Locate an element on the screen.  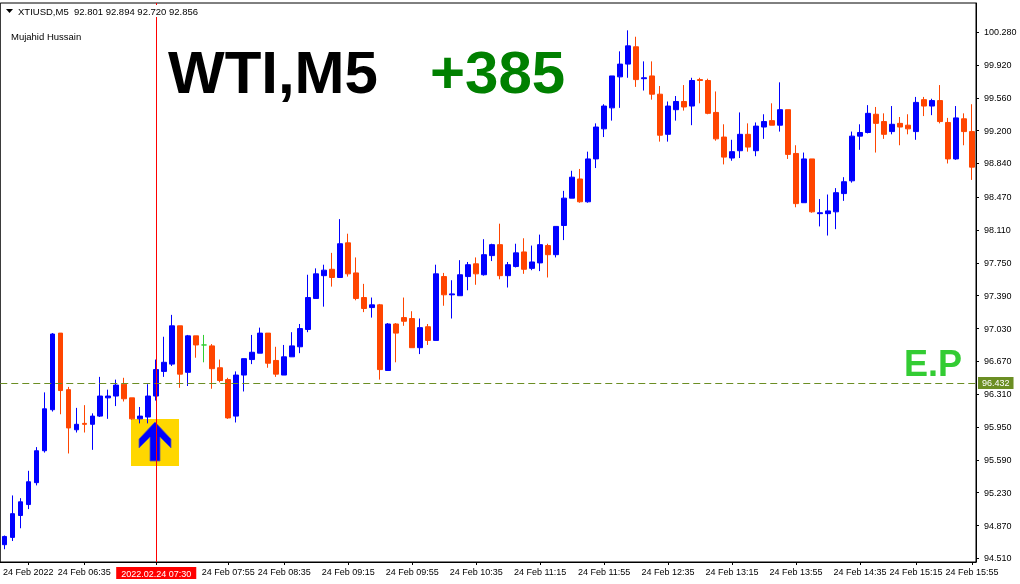
x-tick-label: 24 Feb 07:55 is located at coordinates (228, 571).